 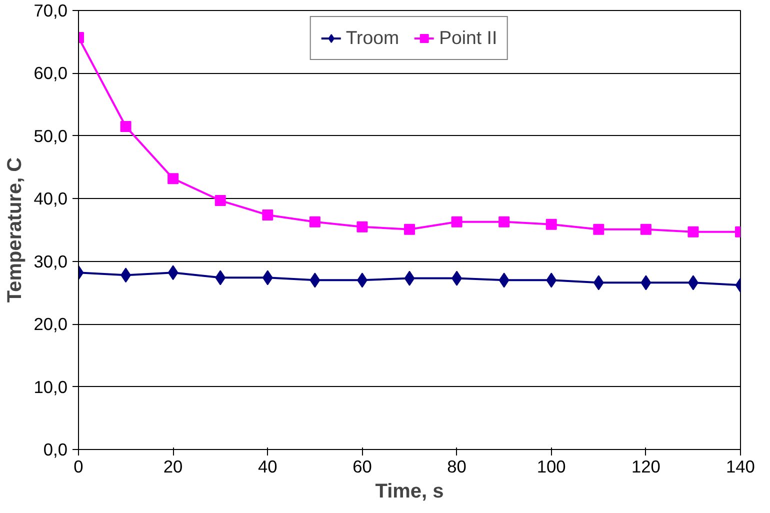 What do you see at coordinates (55, 450) in the screenshot?
I see `y-tick-label: 0,0` at bounding box center [55, 450].